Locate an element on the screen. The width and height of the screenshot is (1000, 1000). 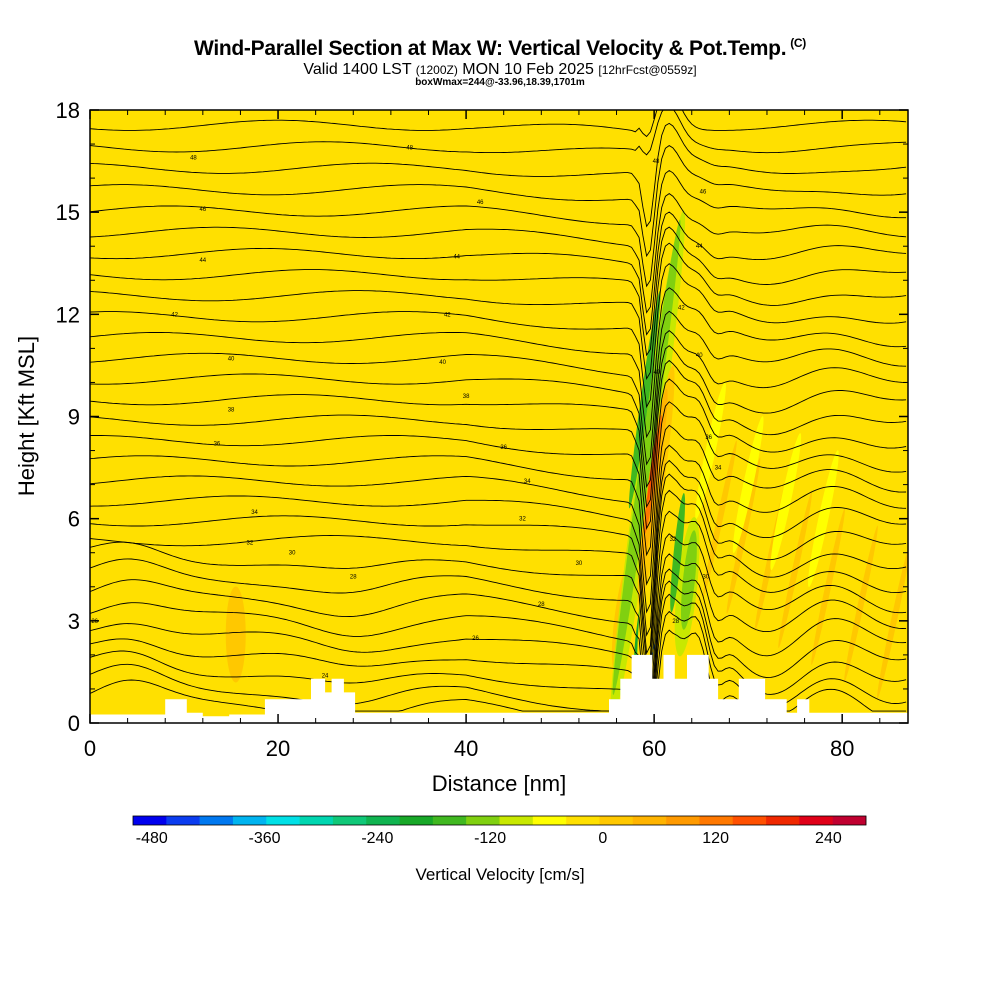
contour-label: 44 is located at coordinates (456, 257).